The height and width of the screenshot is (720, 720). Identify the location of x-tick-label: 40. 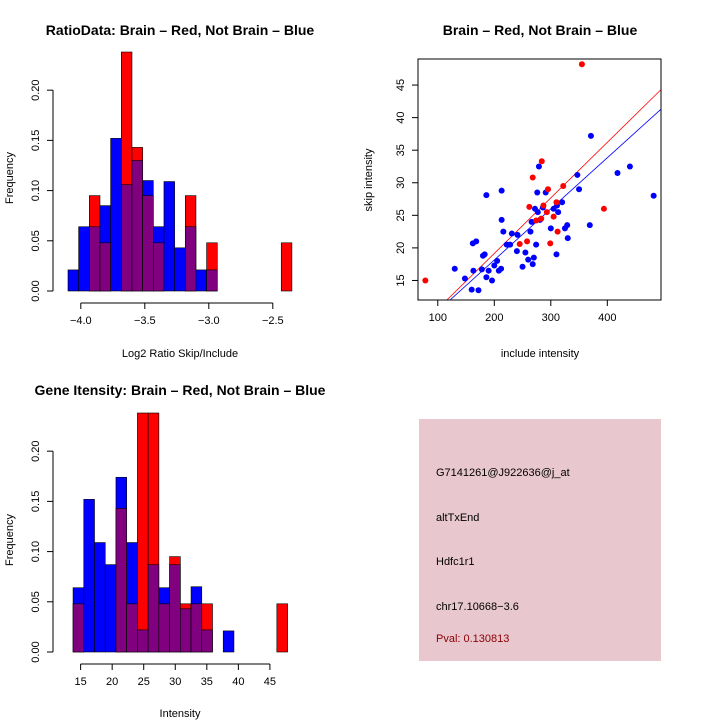
(238, 682).